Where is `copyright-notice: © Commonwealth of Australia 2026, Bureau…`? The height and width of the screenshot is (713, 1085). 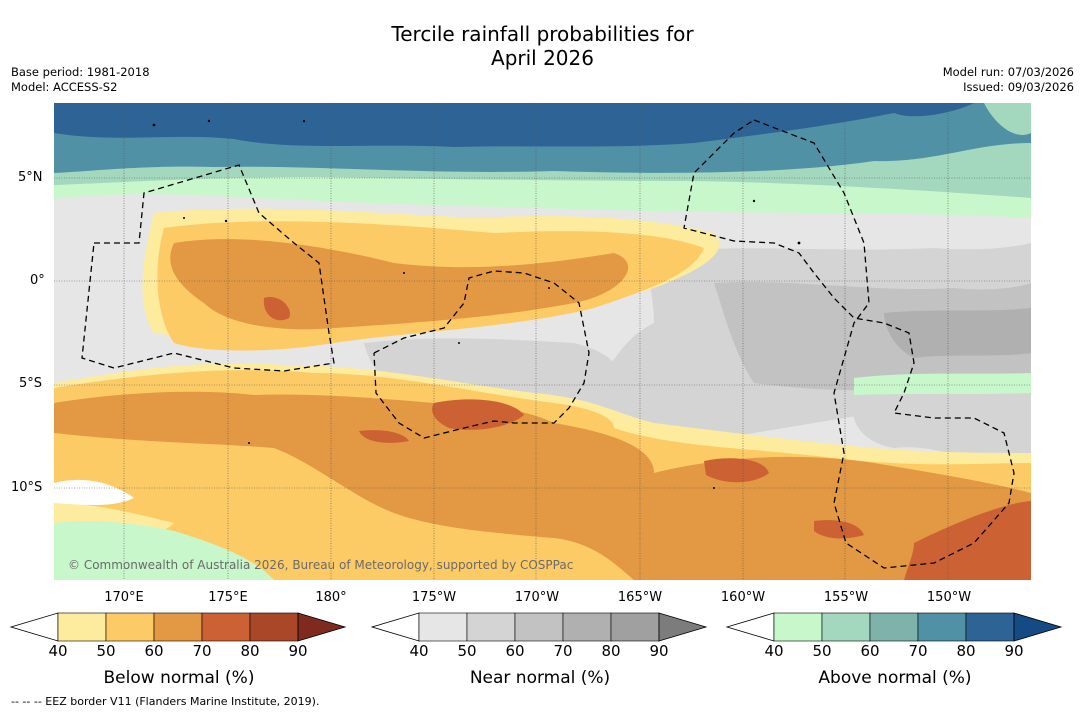 copyright-notice: © Commonwealth of Australia 2026, Bureau… is located at coordinates (321, 565).